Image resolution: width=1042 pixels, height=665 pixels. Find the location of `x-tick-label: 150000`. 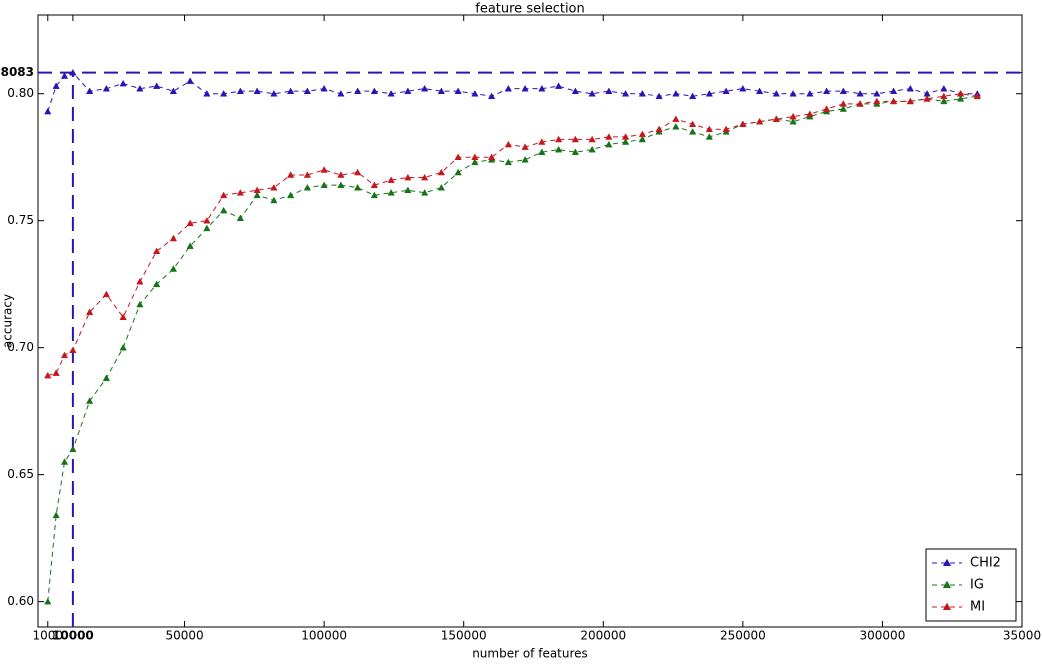

x-tick-label: 150000 is located at coordinates (464, 636).